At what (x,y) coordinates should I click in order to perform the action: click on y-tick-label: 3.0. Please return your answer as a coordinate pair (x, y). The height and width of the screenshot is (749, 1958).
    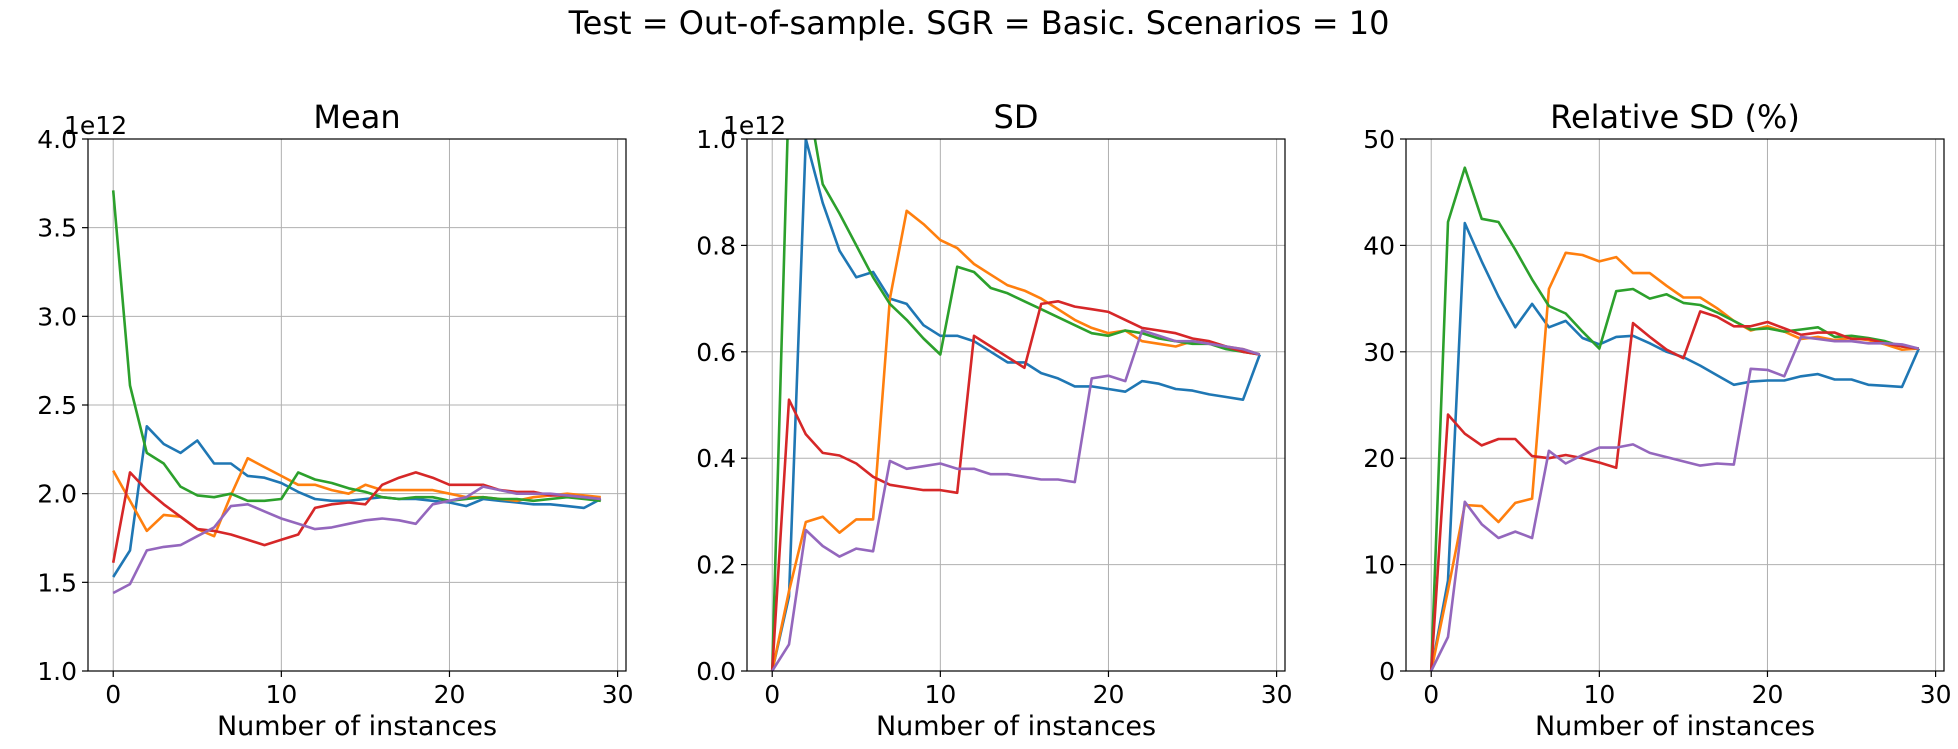
    Looking at the image, I should click on (57, 316).